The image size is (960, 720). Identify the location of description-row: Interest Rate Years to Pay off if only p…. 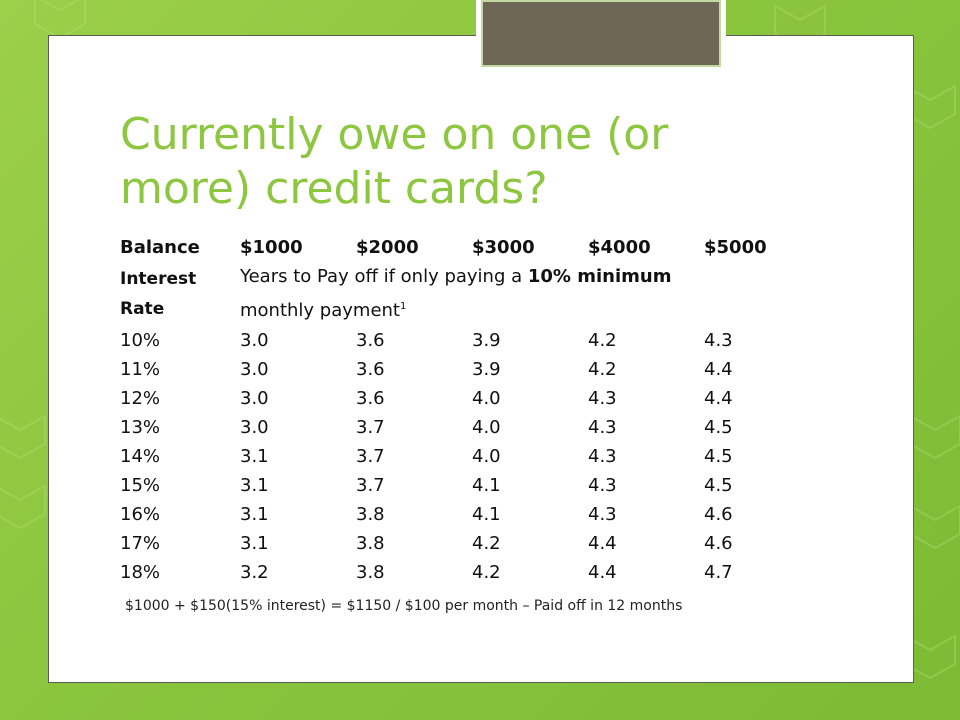
(457, 294).